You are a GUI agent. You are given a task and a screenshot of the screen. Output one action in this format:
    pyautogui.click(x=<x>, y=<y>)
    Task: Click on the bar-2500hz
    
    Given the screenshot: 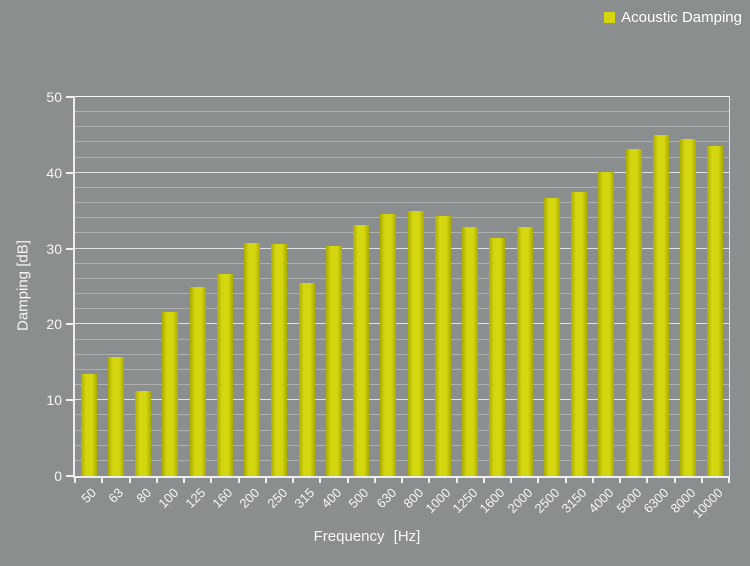 What is the action you would take?
    pyautogui.click(x=551, y=336)
    